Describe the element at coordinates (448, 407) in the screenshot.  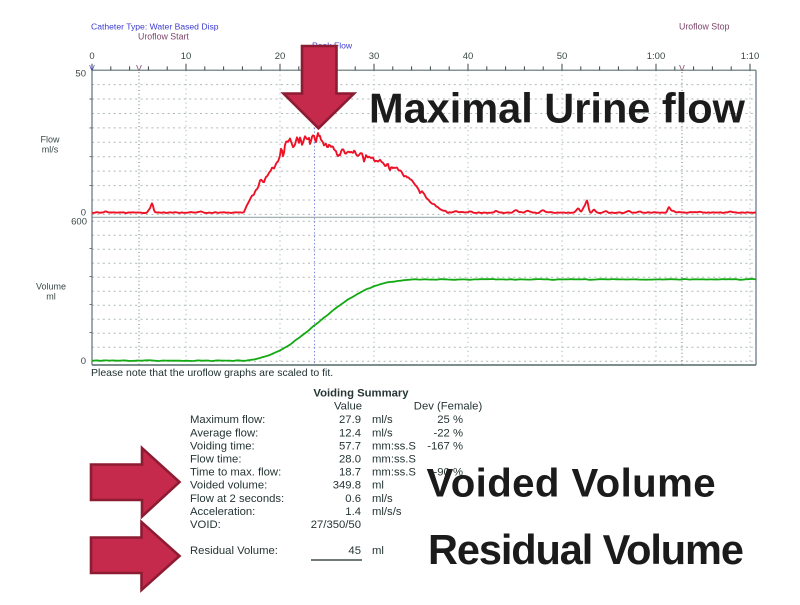
I see `svg-text: Dev (Female)` at that location.